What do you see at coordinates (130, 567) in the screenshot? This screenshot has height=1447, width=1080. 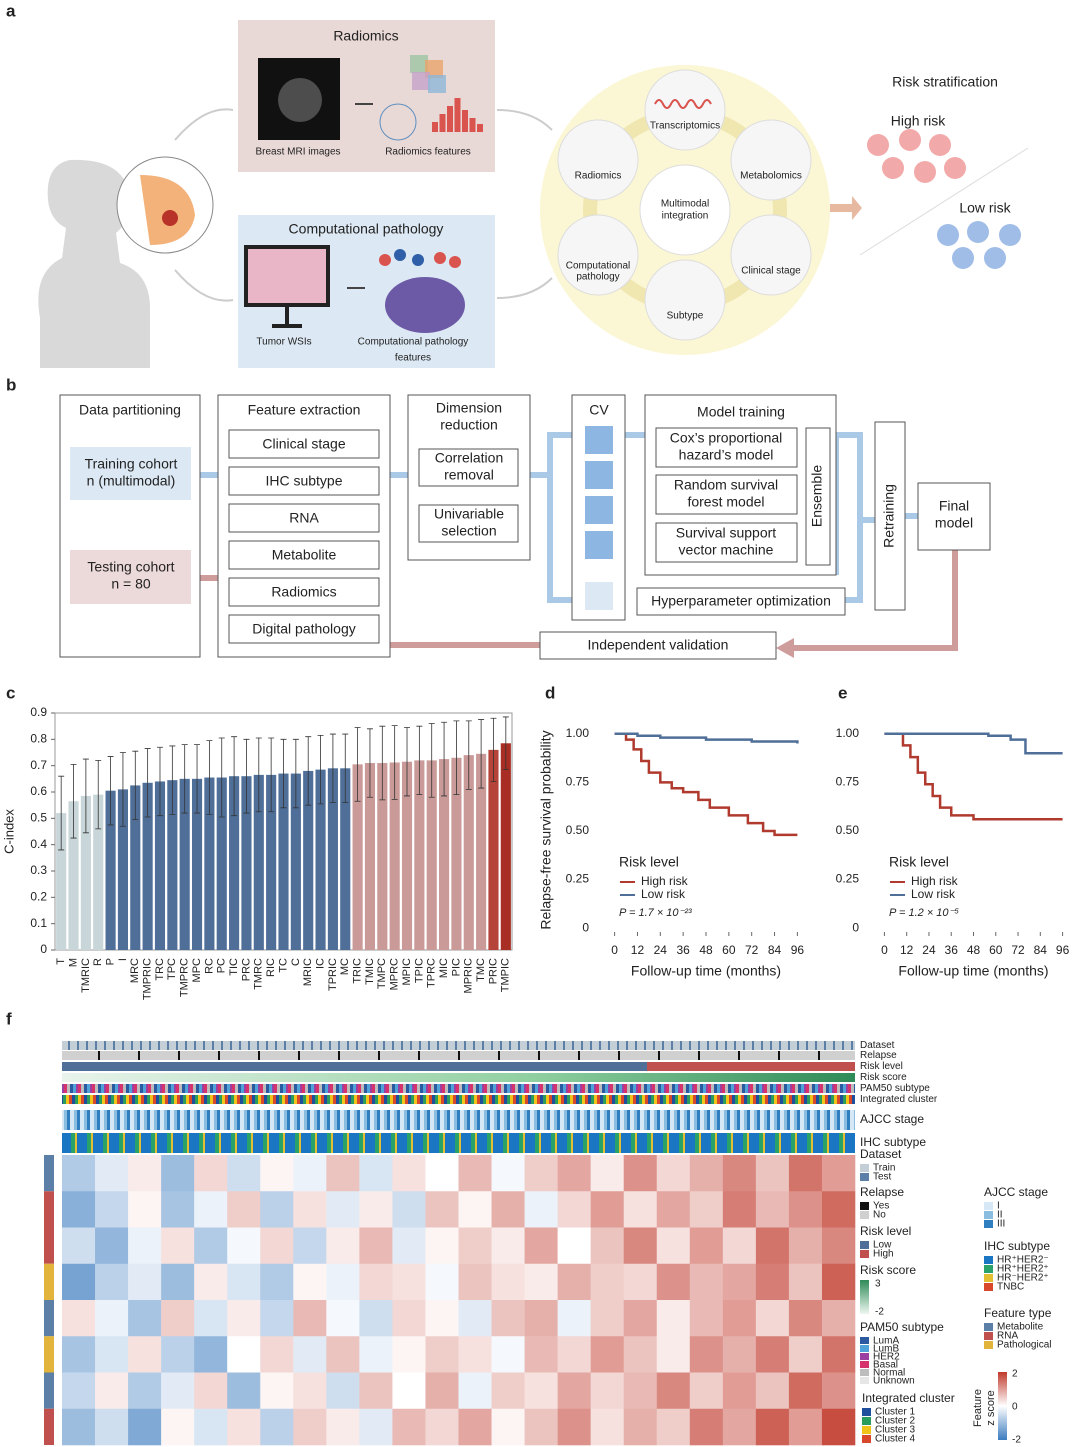 I see `label: Testing cohort` at bounding box center [130, 567].